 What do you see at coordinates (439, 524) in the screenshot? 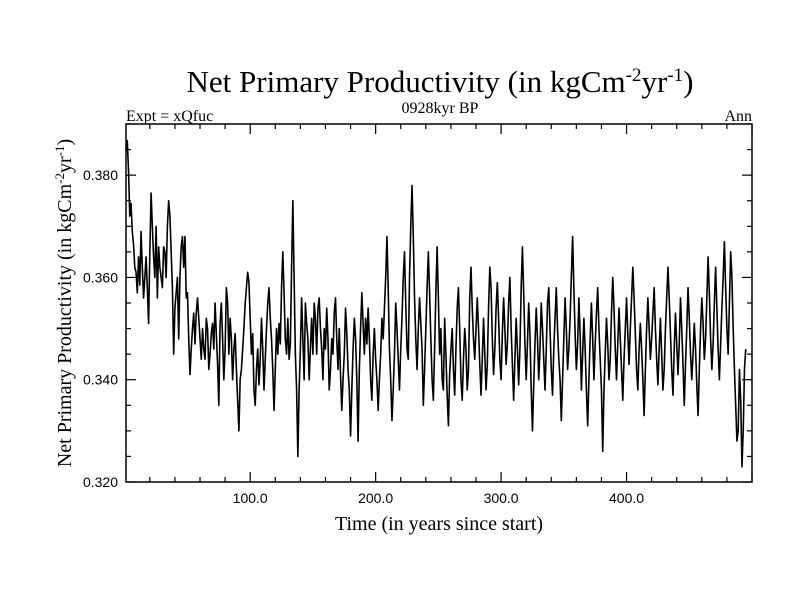
I see `x-axis-label: Time (in years since start)` at bounding box center [439, 524].